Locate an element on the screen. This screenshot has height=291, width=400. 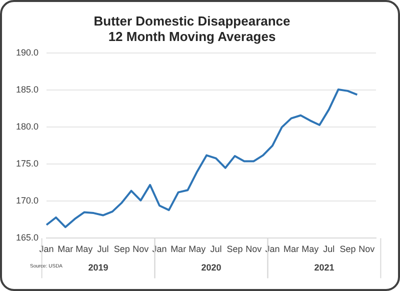
chart-title: Butter Domestic Disappearance 12 Month Moving Averages is located at coordinates (192, 28).